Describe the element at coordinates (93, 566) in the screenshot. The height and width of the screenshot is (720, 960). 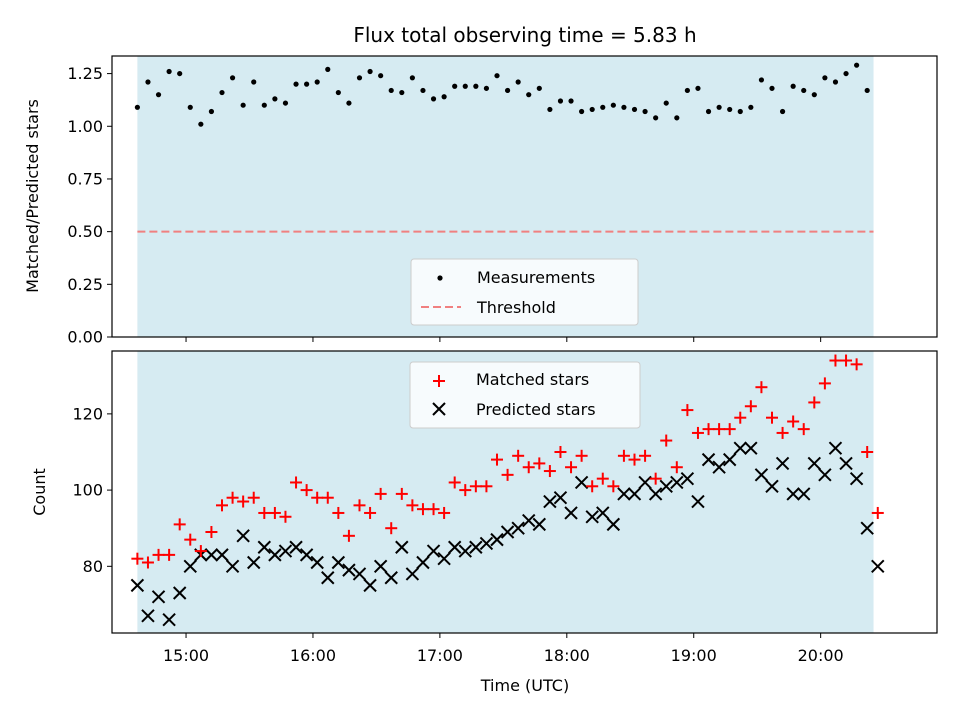
I see `y-tick-label: 80` at that location.